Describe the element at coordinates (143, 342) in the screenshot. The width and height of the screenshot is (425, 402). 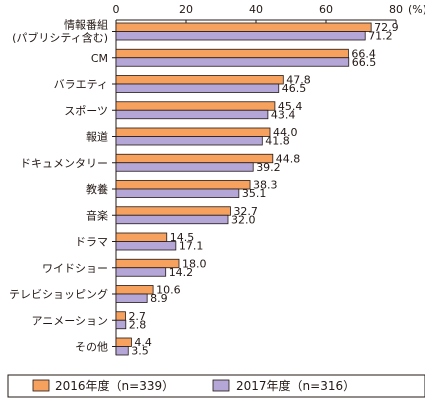
I see `data-label: 4.4` at that location.